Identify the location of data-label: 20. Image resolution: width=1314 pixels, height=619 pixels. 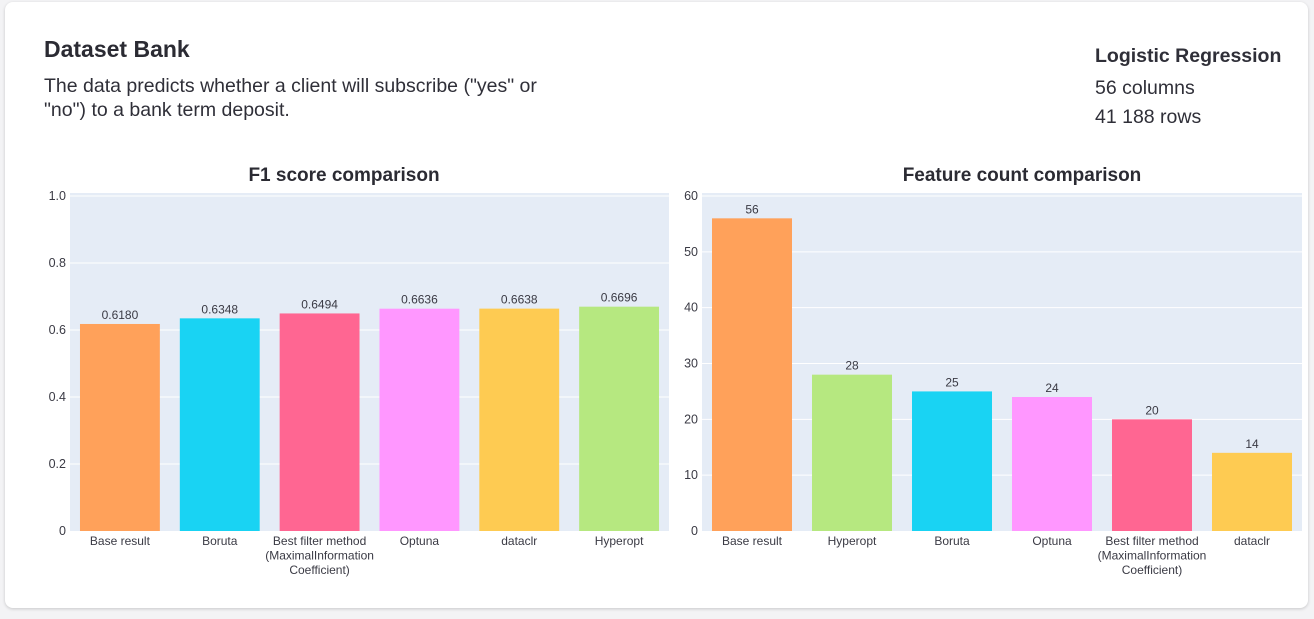
(1152, 410).